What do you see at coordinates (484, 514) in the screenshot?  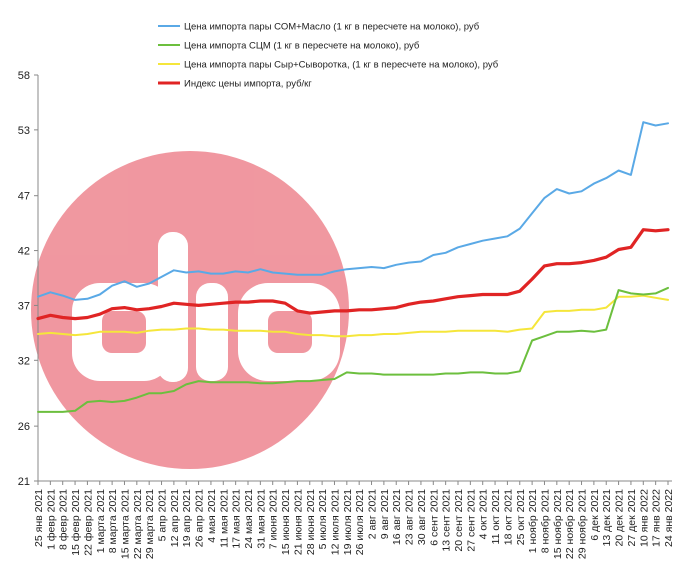 I see `x-tick-label: 4 окт 2021` at bounding box center [484, 514].